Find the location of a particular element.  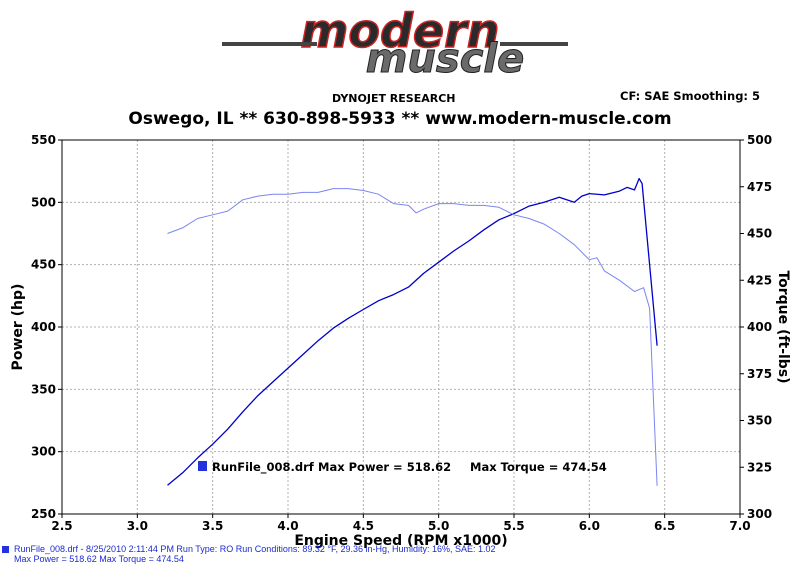

x-axis-label: Engine Speed (RPM x1000) is located at coordinates (400, 541).